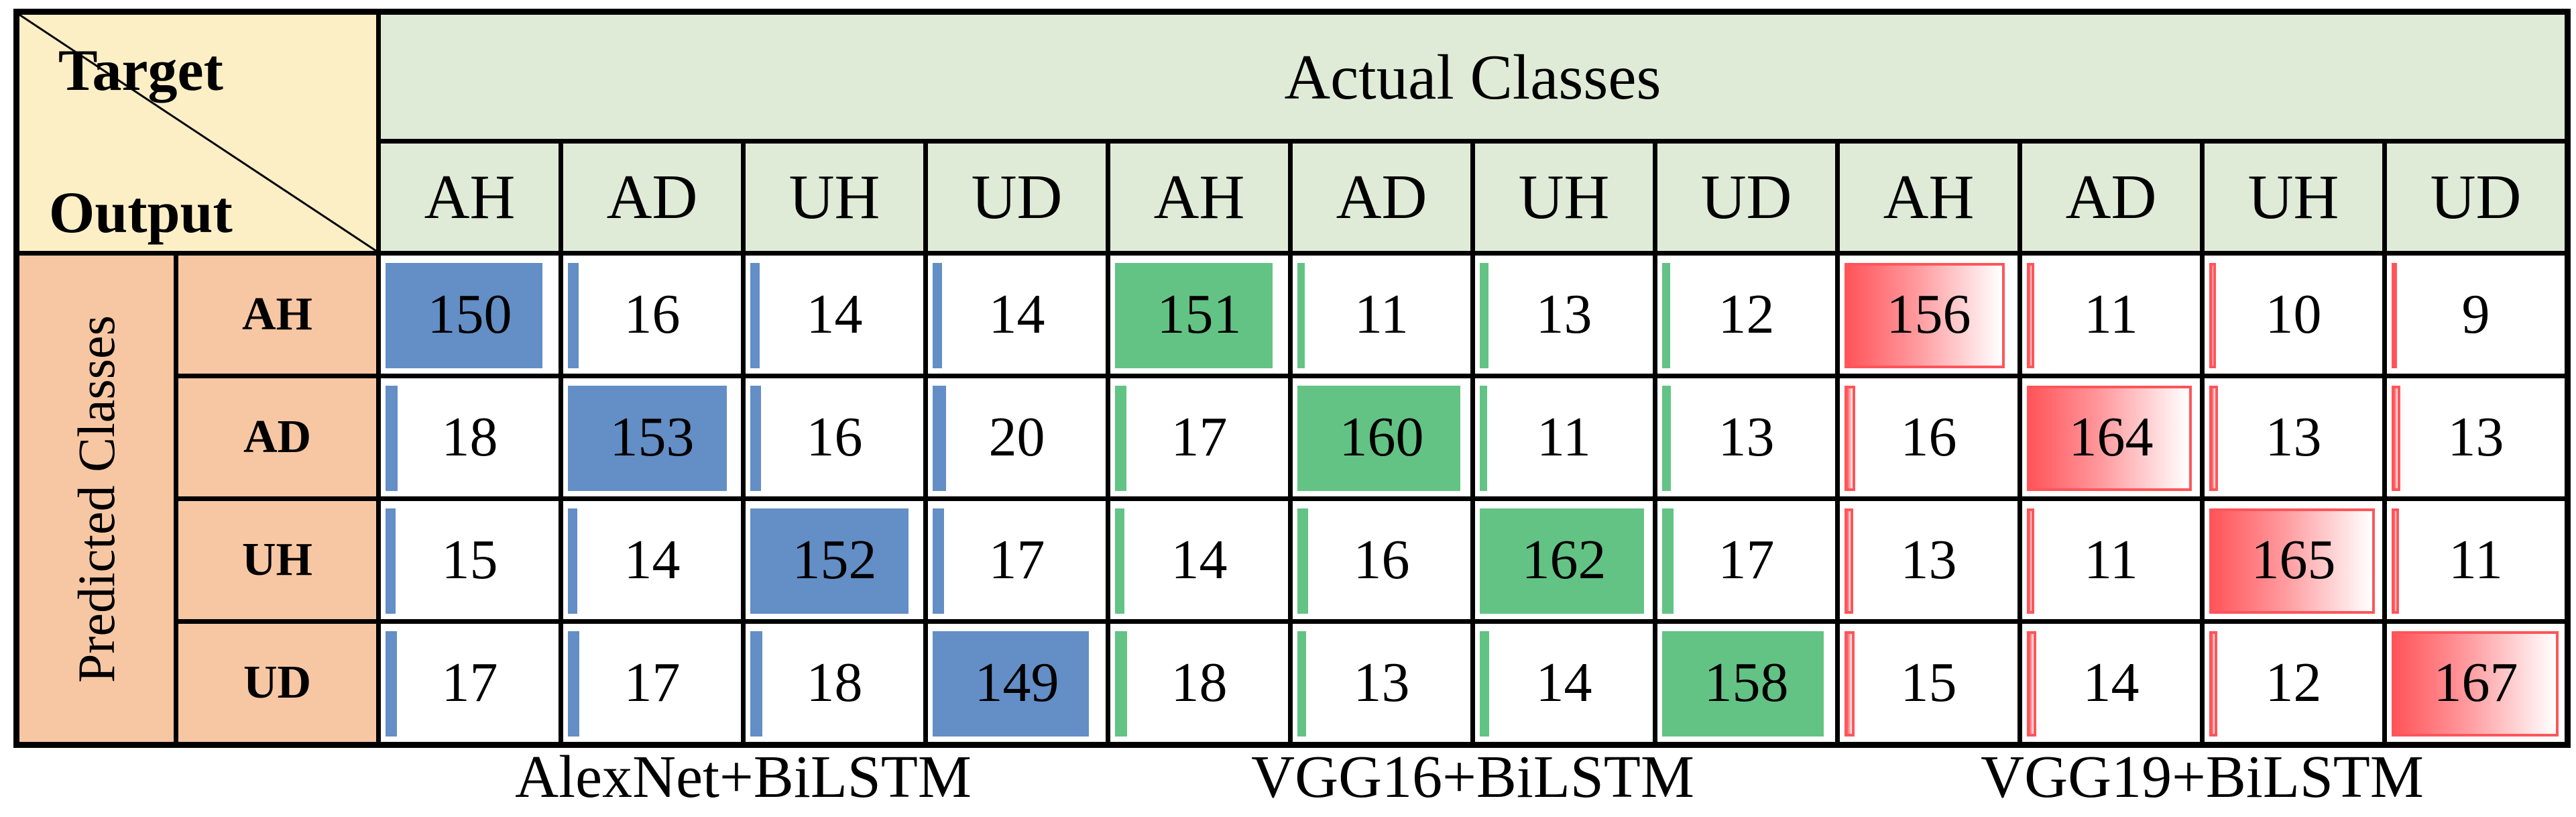 This screenshot has height=817, width=2576. What do you see at coordinates (1928, 683) in the screenshot?
I see `cell-value: 15` at bounding box center [1928, 683].